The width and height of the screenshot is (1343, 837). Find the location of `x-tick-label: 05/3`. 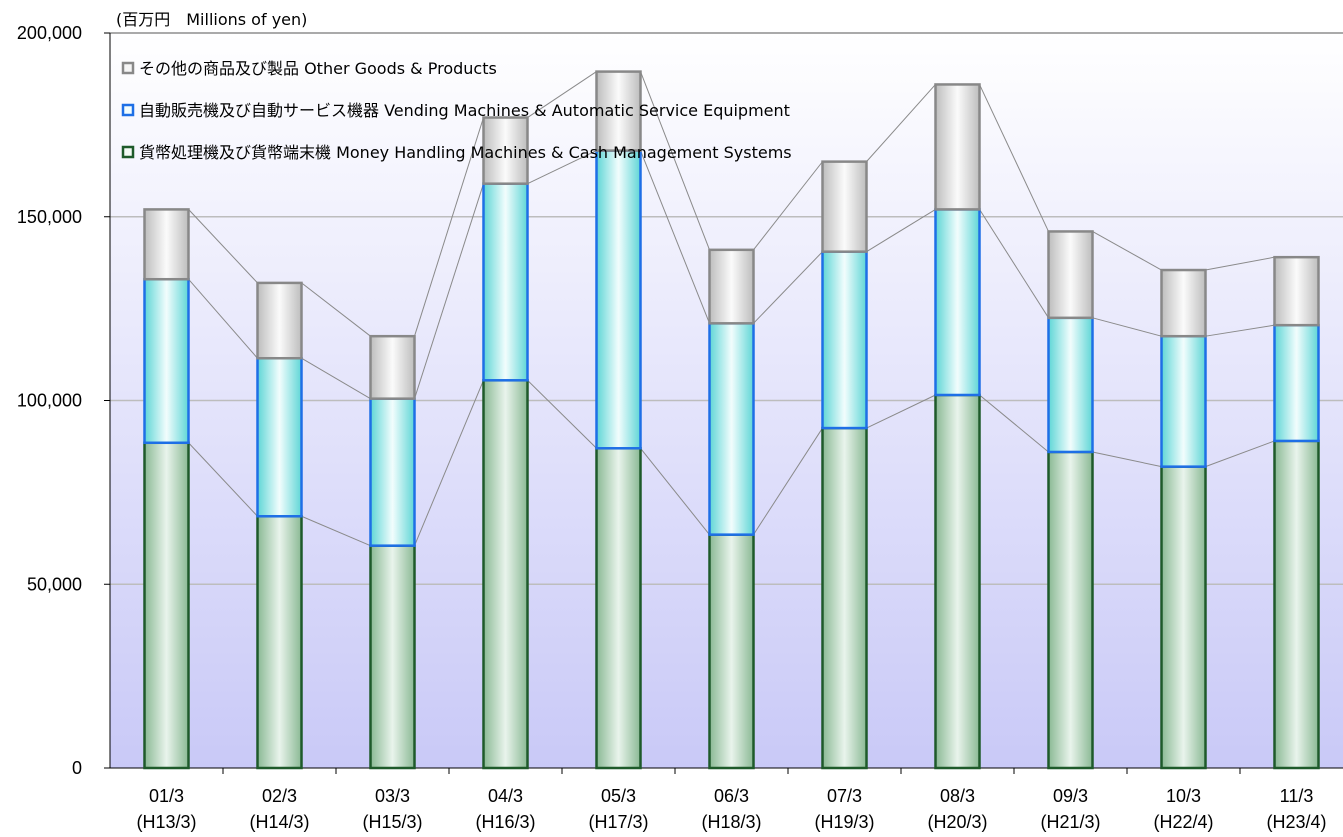

x-tick-label: 05/3 is located at coordinates (618, 796).